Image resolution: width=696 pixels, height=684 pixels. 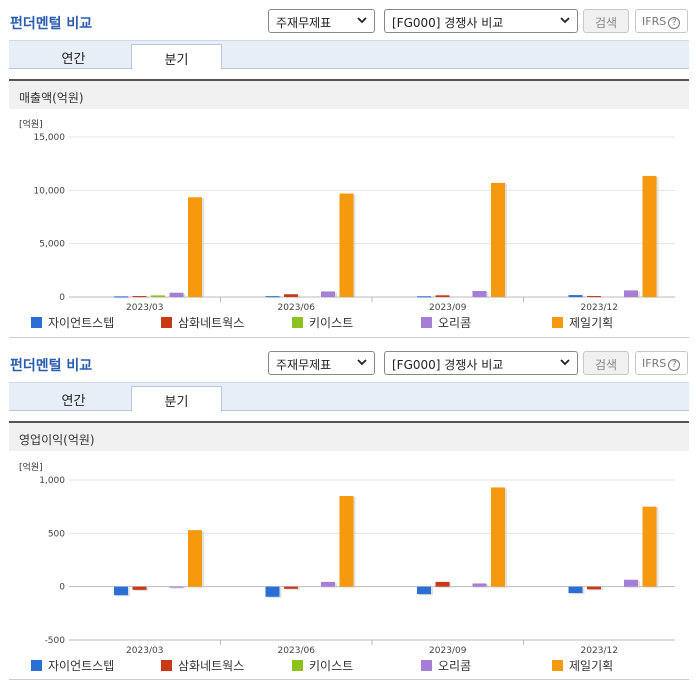 I want to click on period-tabs: 연간 분기, so click(x=349, y=55).